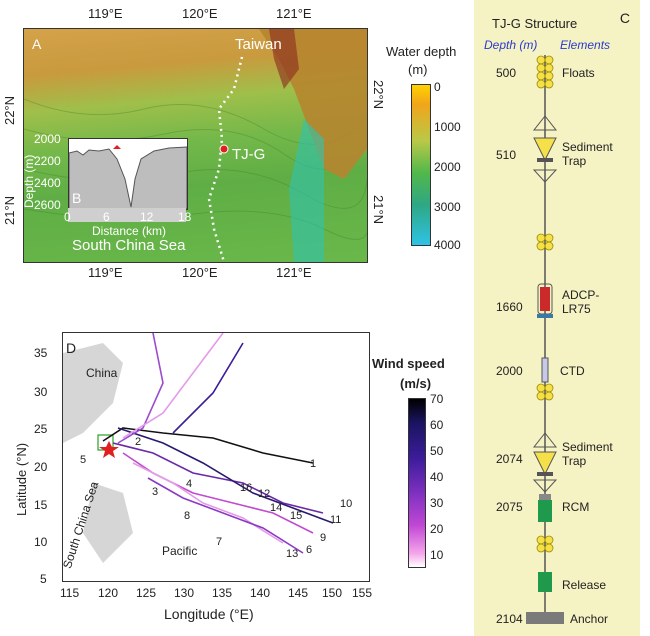  Describe the element at coordinates (276, 508) in the screenshot. I see `track-num: 14` at that location.